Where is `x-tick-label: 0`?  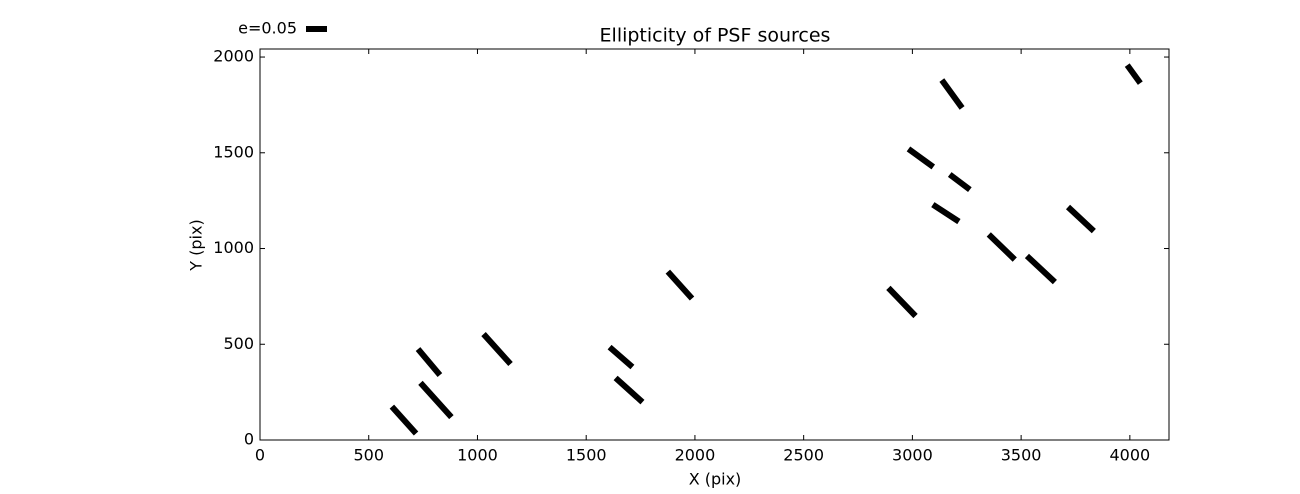
x-tick-label: 0 is located at coordinates (260, 455).